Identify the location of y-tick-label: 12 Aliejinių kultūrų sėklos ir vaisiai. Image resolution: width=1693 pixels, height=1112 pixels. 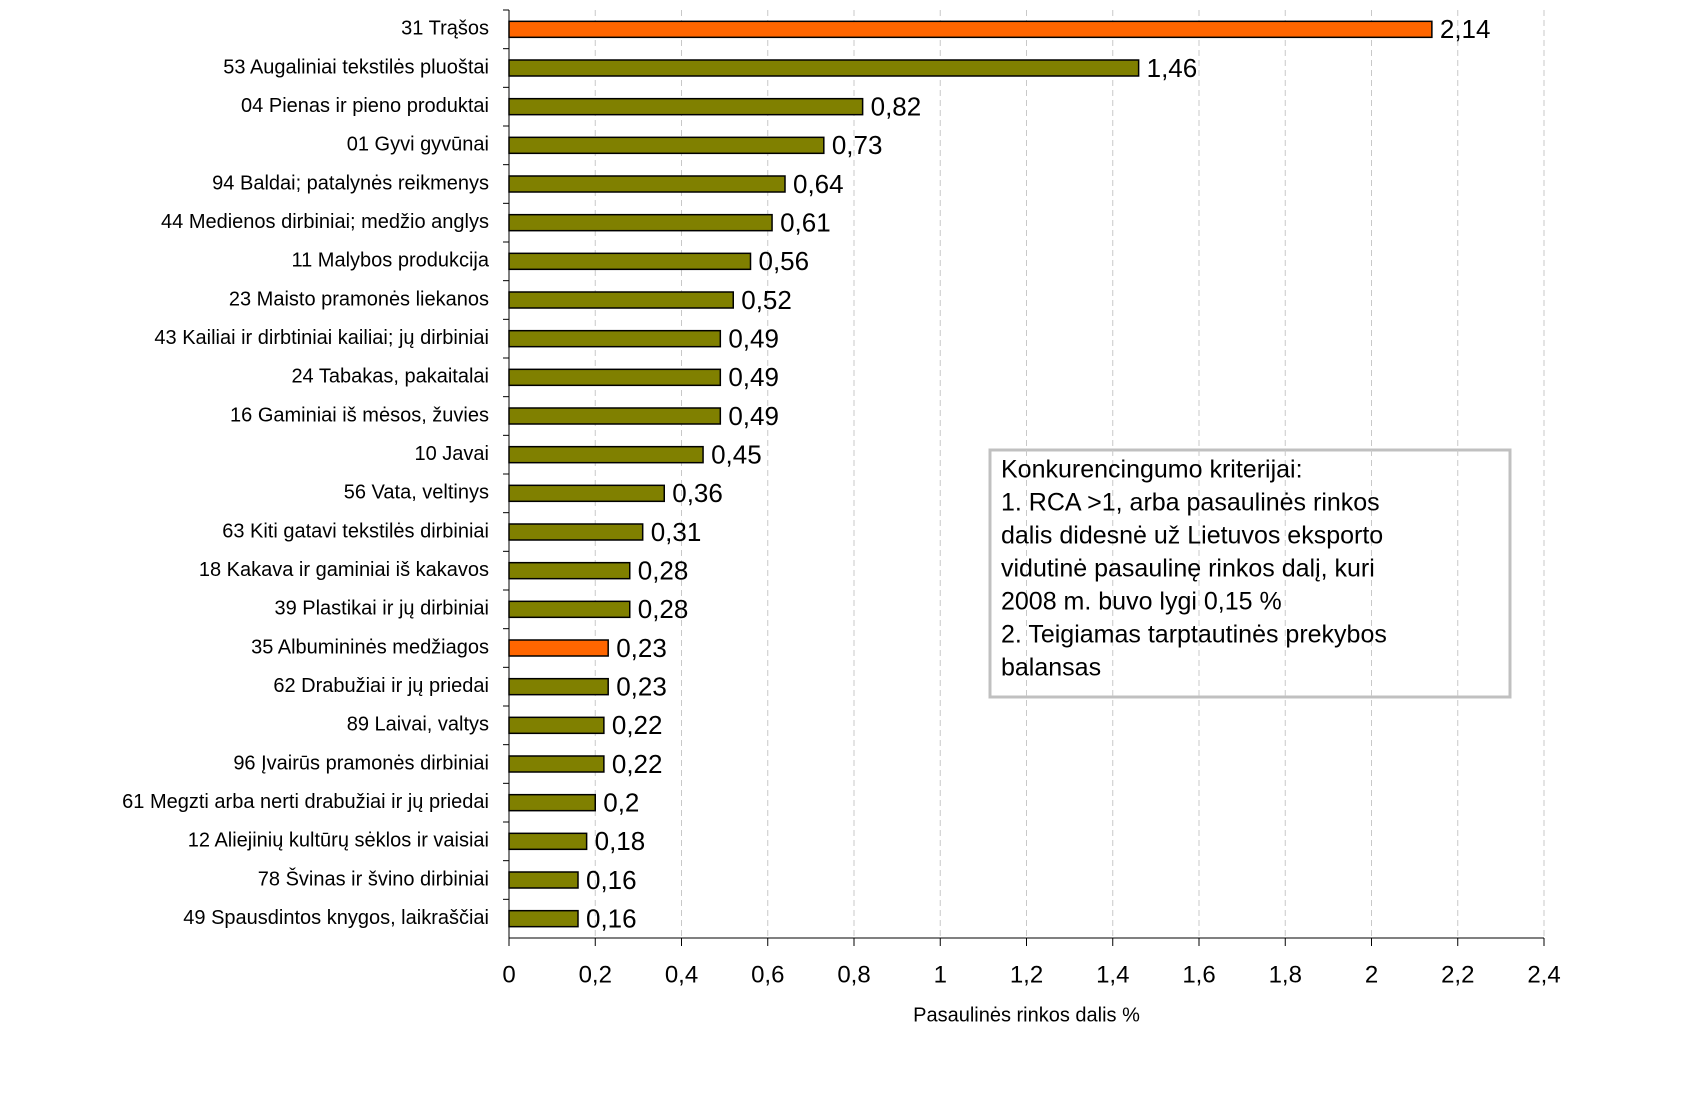
(338, 841).